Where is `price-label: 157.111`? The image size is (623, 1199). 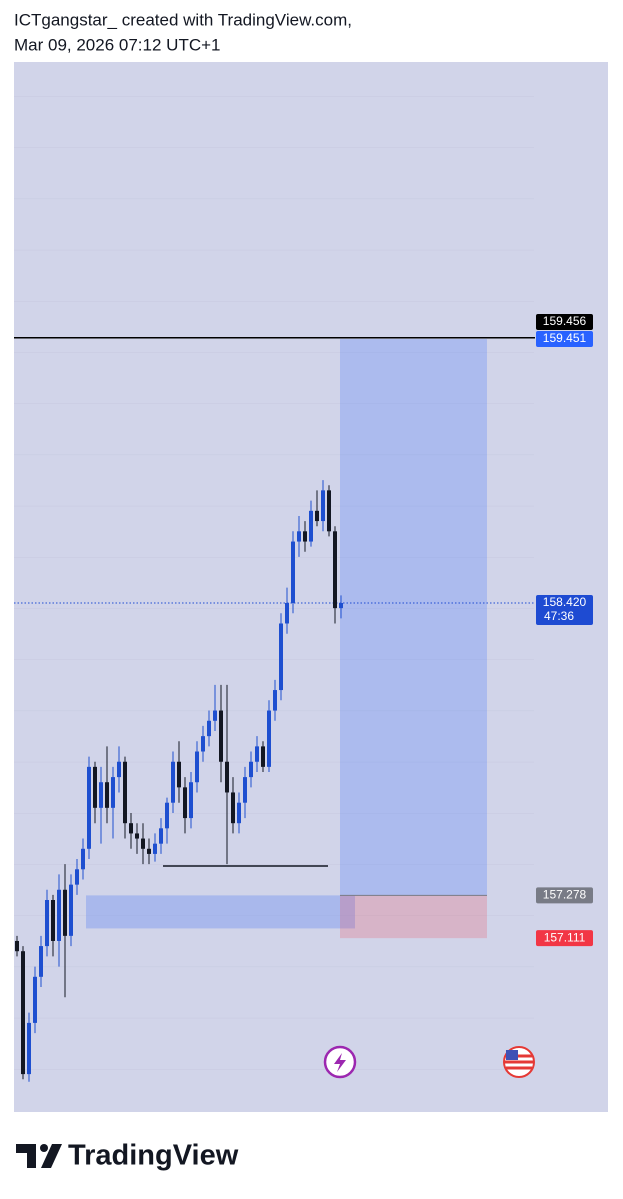 price-label: 157.111 is located at coordinates (565, 937).